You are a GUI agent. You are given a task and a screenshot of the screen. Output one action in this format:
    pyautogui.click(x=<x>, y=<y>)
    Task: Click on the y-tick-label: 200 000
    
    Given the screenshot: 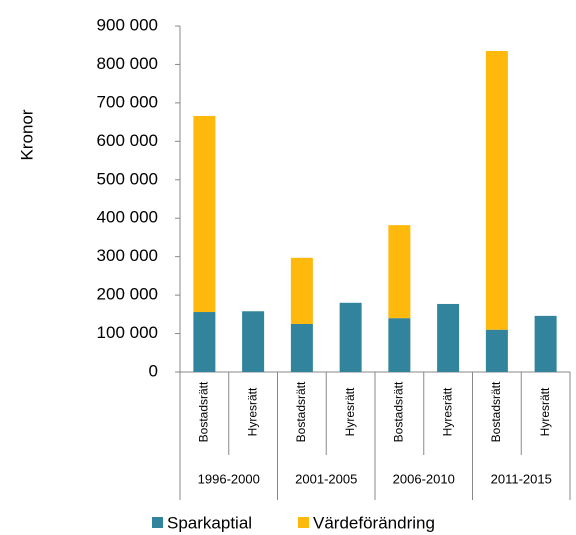 What is the action you would take?
    pyautogui.click(x=127, y=294)
    